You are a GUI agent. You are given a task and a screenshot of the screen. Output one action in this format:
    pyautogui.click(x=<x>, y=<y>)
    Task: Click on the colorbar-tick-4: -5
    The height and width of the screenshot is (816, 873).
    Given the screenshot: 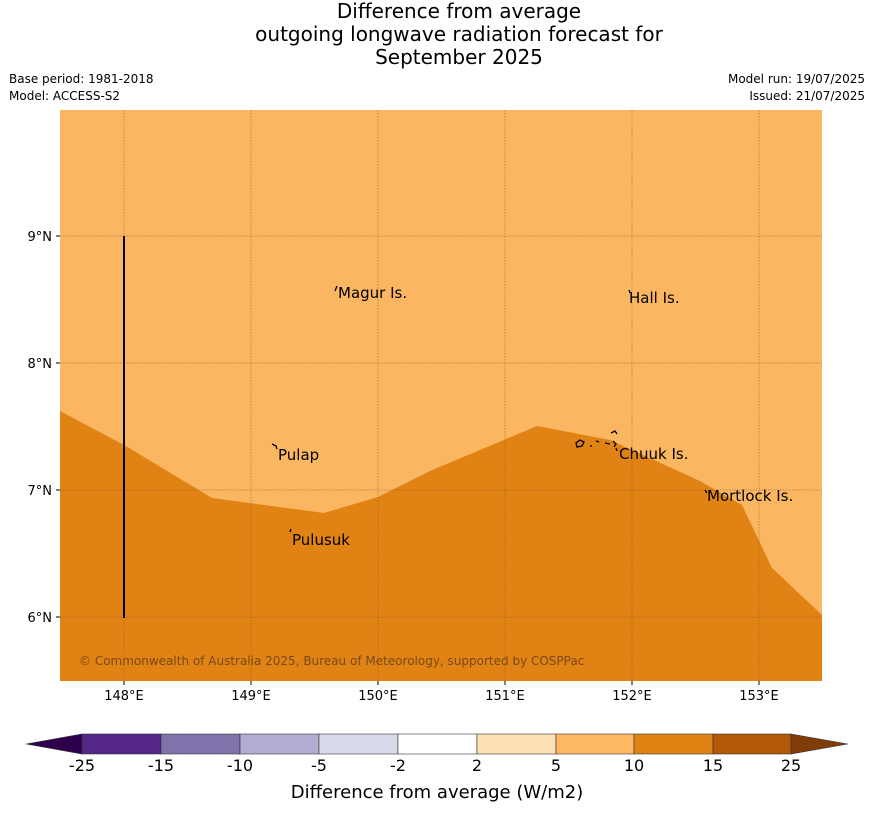 What is the action you would take?
    pyautogui.click(x=319, y=765)
    